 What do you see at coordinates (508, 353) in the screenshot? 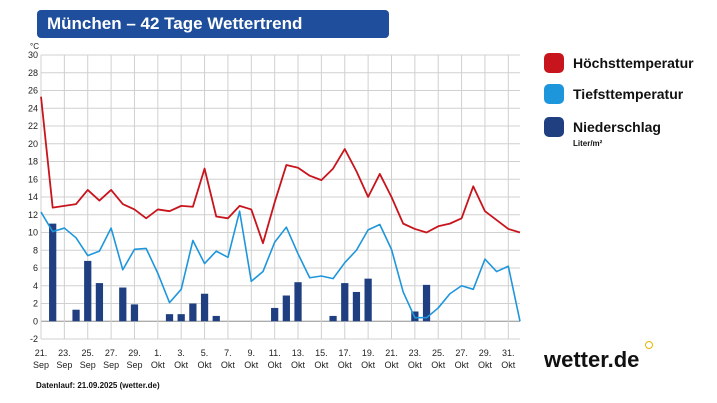
I see `x-tick-day: 31.` at bounding box center [508, 353].